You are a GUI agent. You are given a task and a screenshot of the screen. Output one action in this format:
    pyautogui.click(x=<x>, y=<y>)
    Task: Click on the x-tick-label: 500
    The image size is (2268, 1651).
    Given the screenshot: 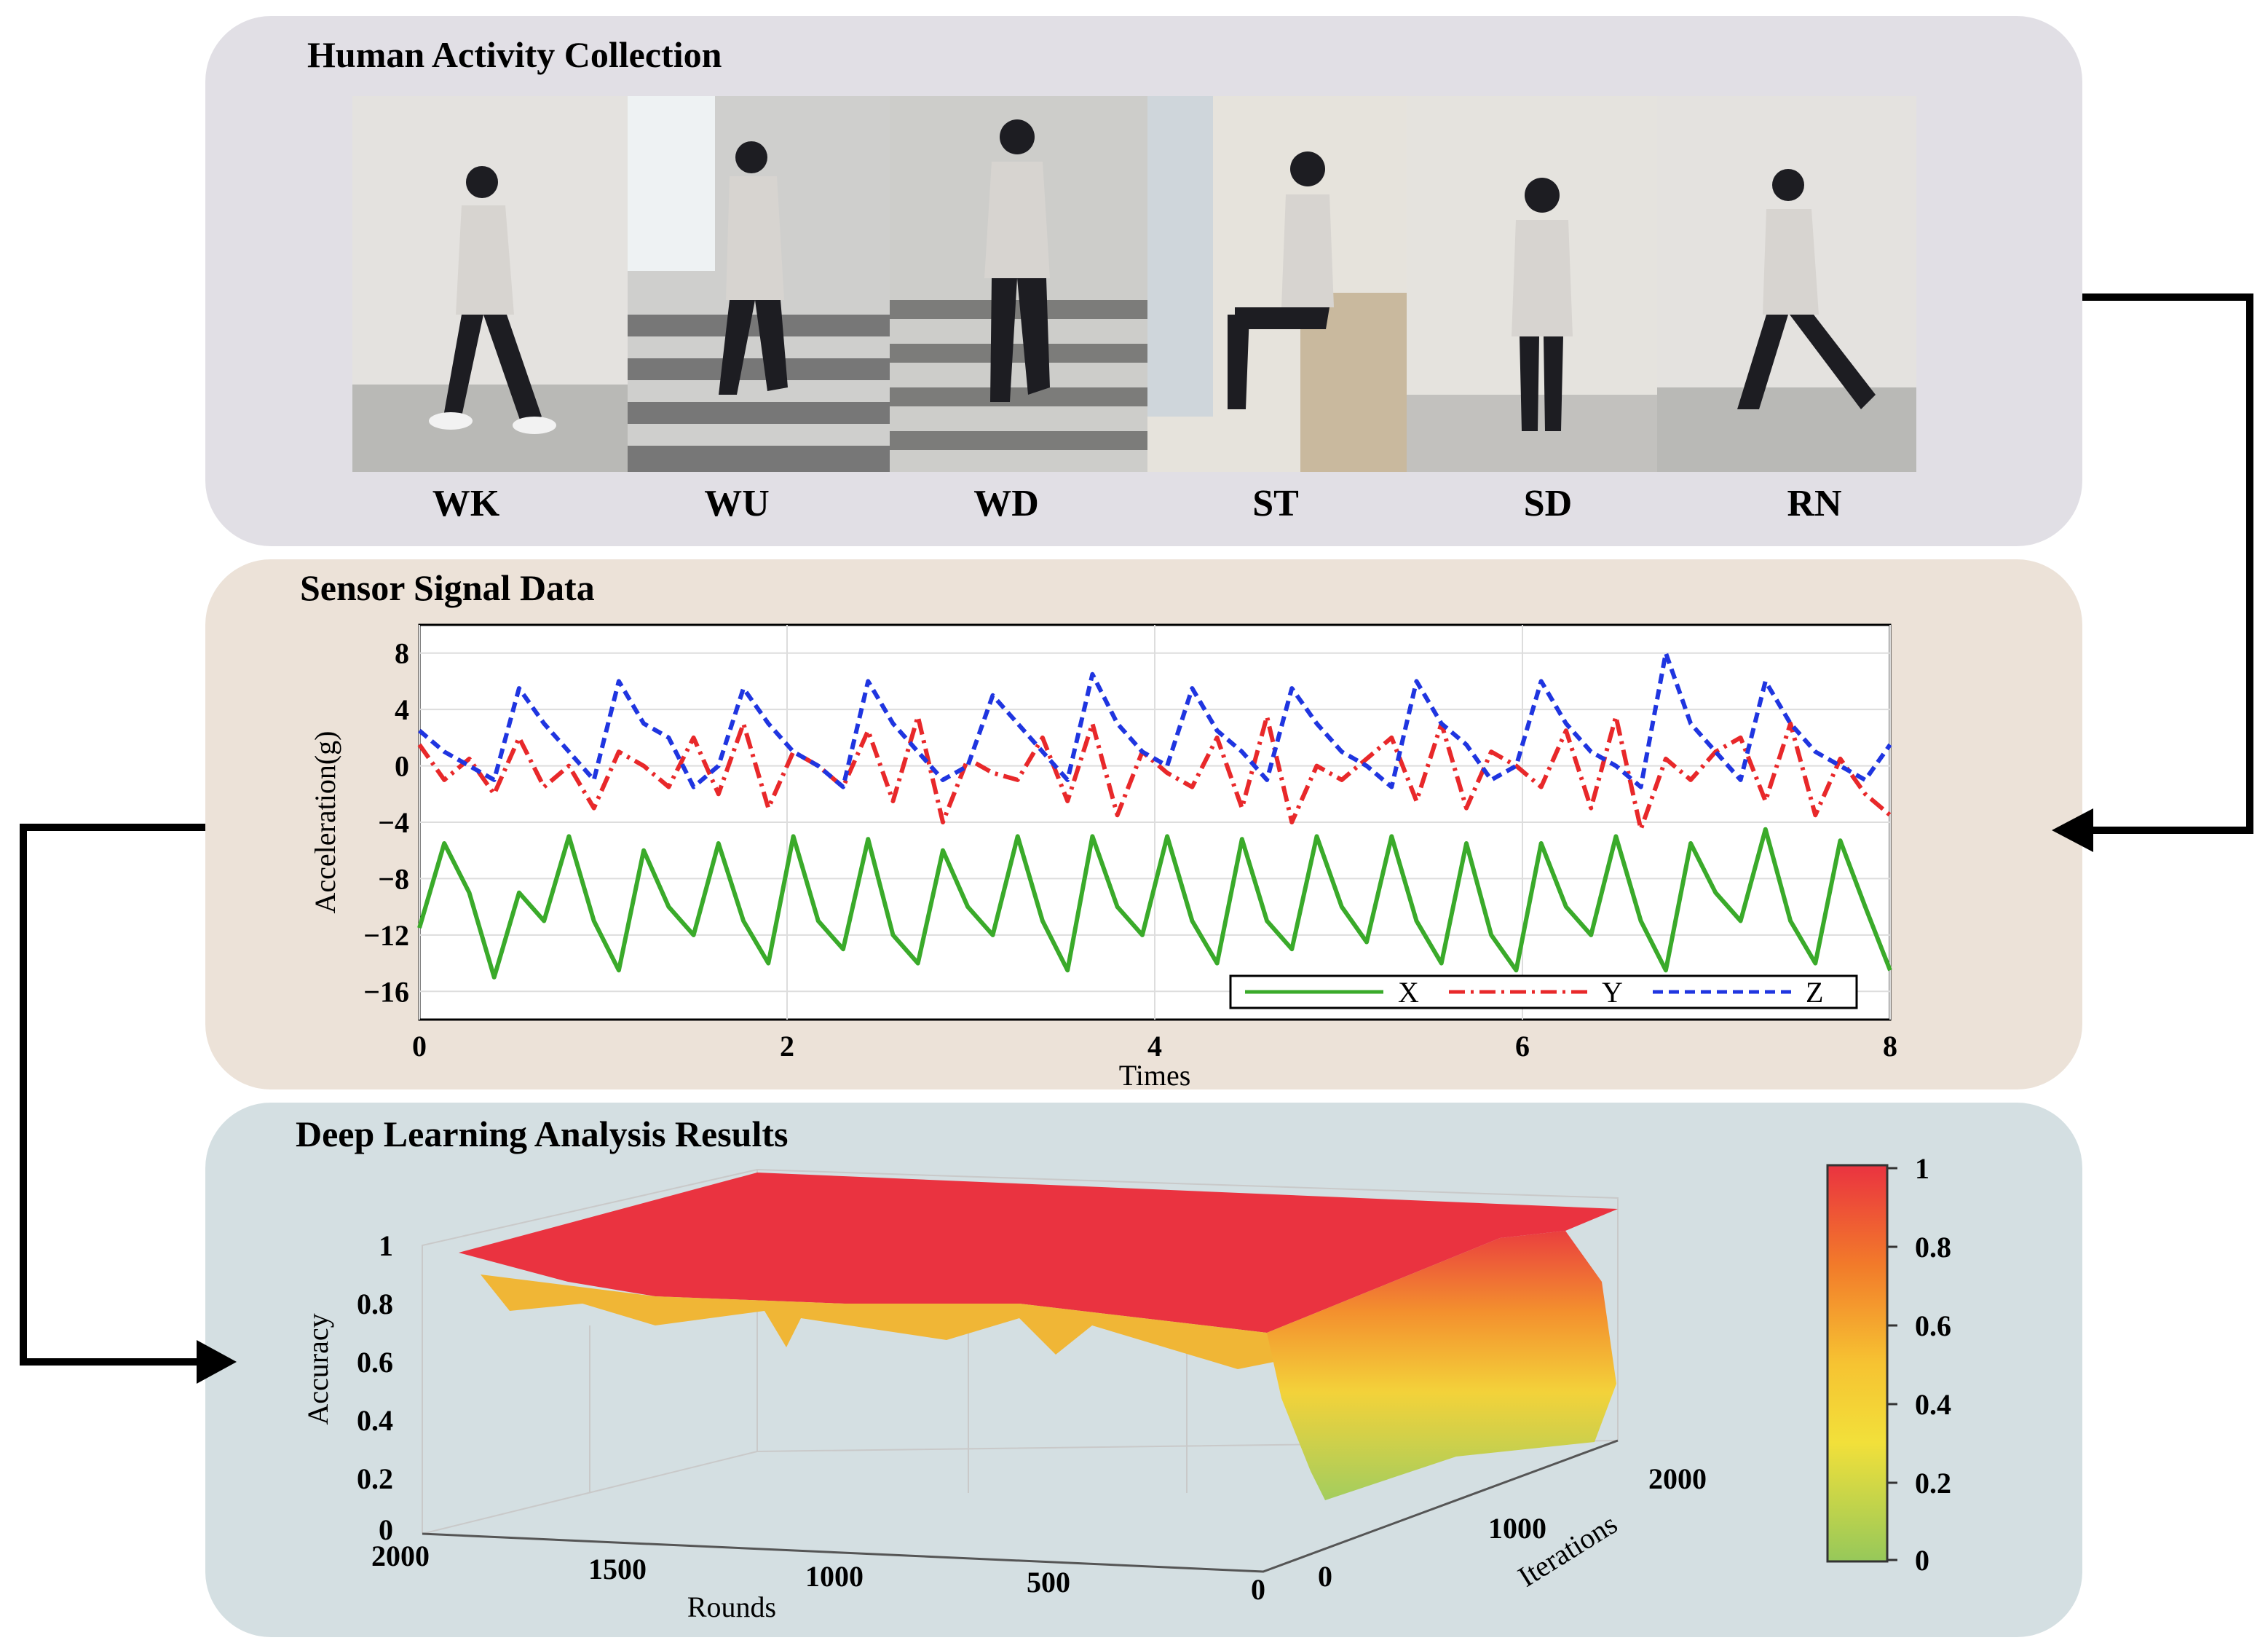 What is the action you would take?
    pyautogui.click(x=1049, y=1582)
    